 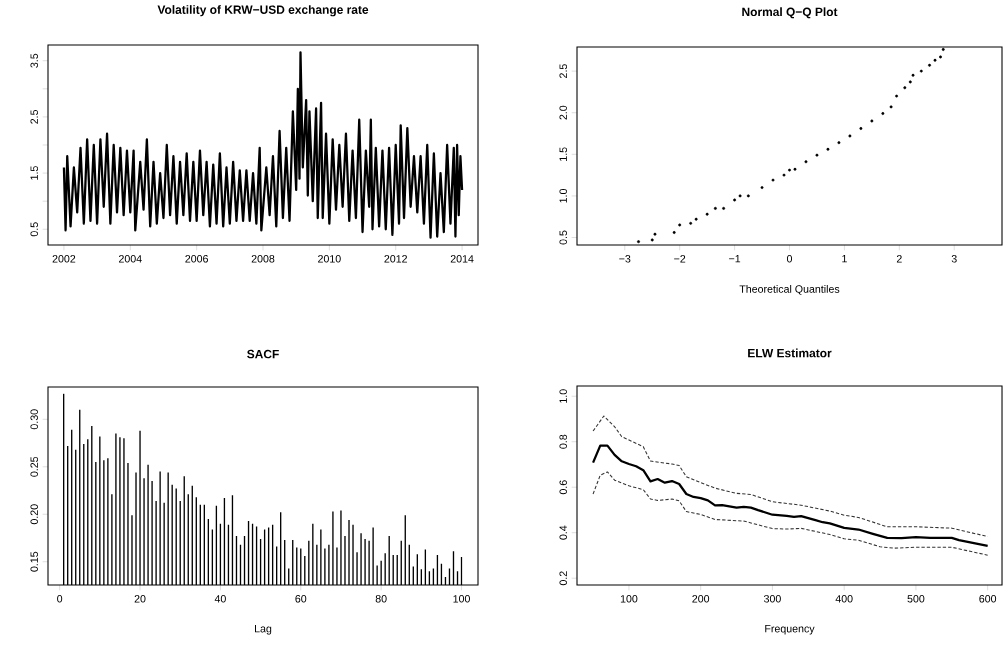 What do you see at coordinates (263, 259) in the screenshot?
I see `x-tick-label: 2008` at bounding box center [263, 259].